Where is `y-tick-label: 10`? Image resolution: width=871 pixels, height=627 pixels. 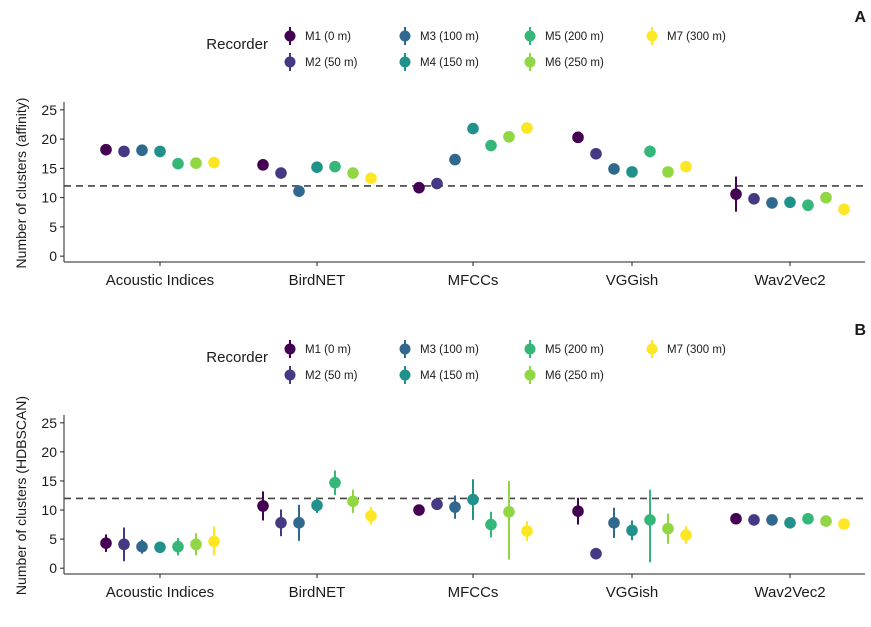 y-tick-label: 10 is located at coordinates (49, 510).